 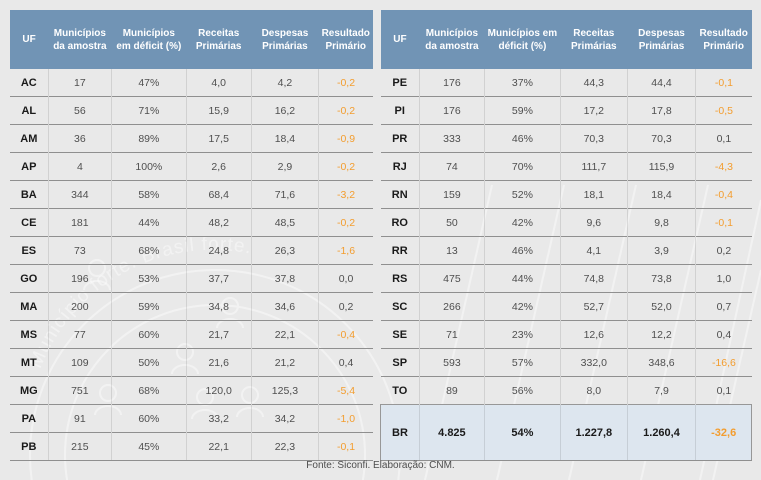 What do you see at coordinates (566, 166) in the screenshot?
I see `table-row: RJ 74 70% 111,7 115,9 -4,3` at bounding box center [566, 166].